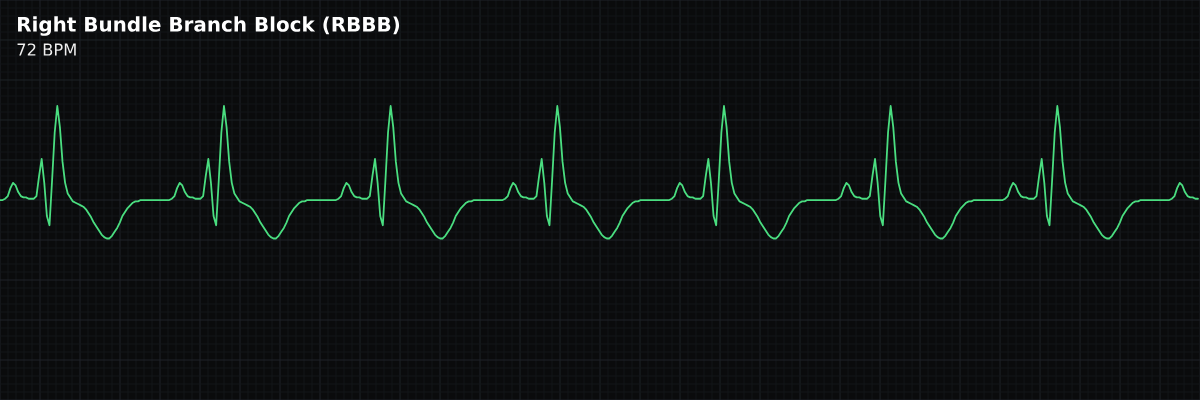  What do you see at coordinates (46, 49) in the screenshot?
I see `chart-subtitle: 72 BPM` at bounding box center [46, 49].